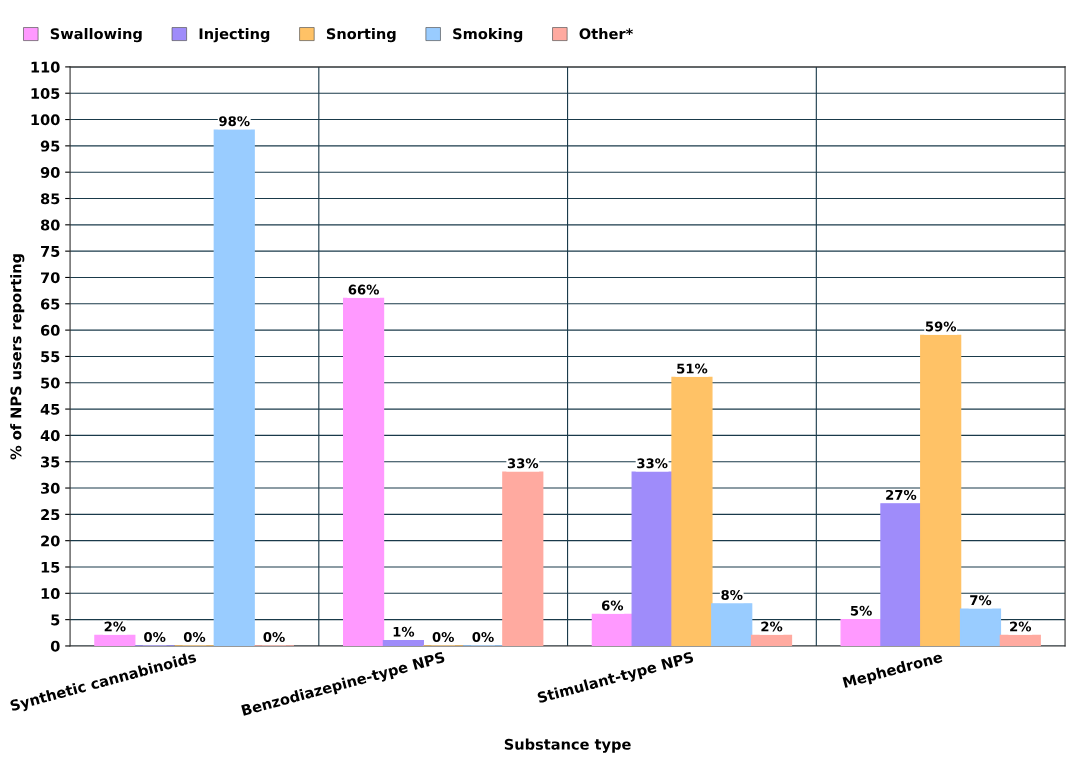 This screenshot has height=769, width=1078. Describe the element at coordinates (50, 383) in the screenshot. I see `y-tick-label: 50` at that location.